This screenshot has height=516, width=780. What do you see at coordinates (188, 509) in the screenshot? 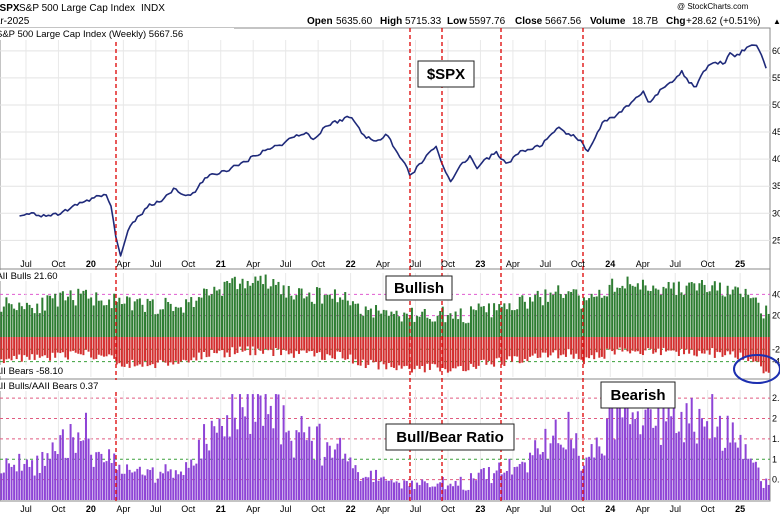
I see `x-axis-tick-label: Oct` at bounding box center [188, 509].